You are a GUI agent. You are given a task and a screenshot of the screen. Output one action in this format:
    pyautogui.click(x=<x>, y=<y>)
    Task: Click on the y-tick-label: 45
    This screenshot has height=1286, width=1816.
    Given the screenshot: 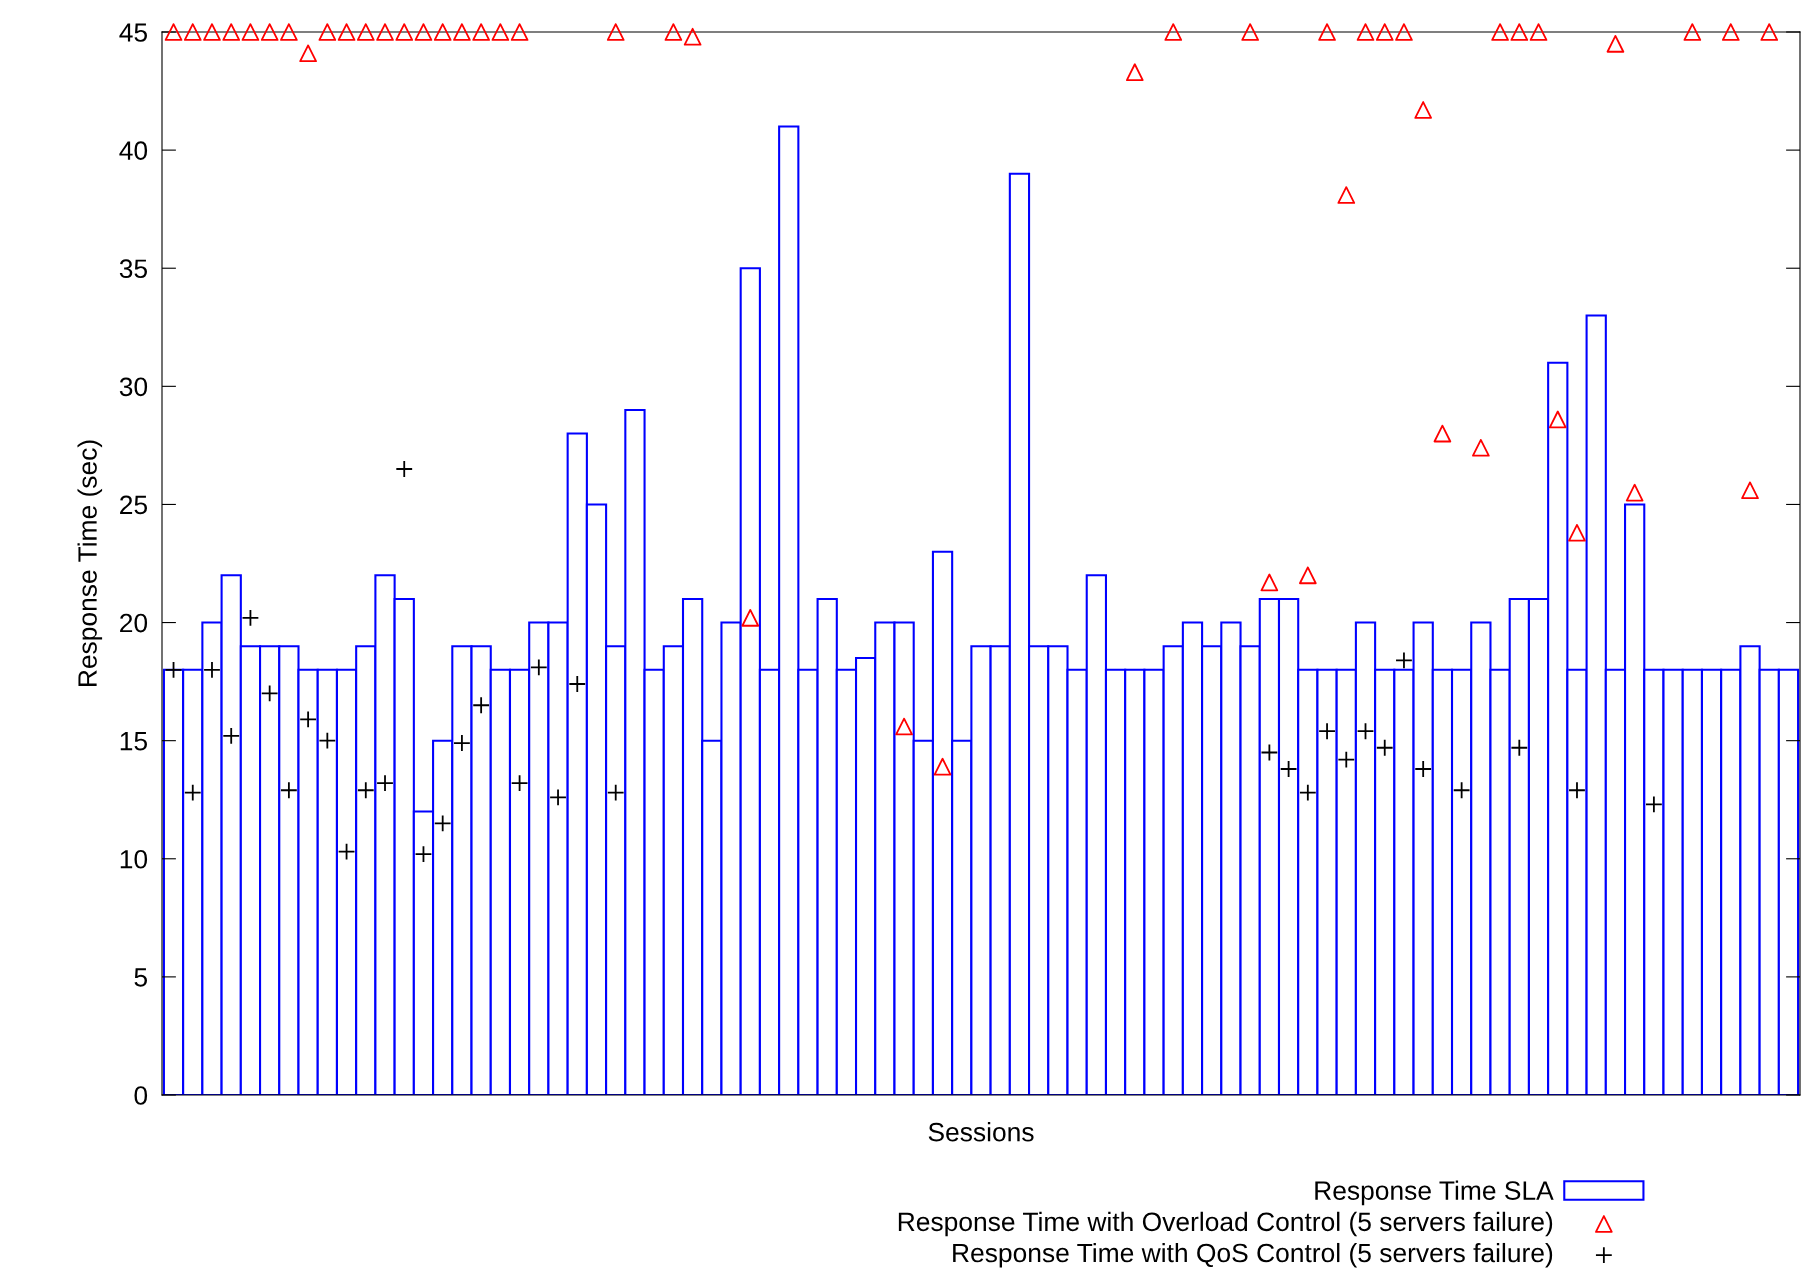 What is the action you would take?
    pyautogui.click(x=133, y=32)
    